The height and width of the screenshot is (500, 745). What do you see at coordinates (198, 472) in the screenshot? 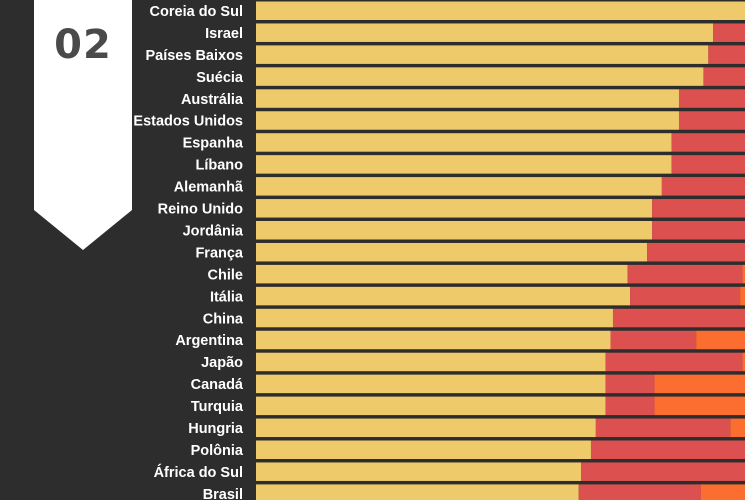
I see `category-label: África do Sul` at bounding box center [198, 472].